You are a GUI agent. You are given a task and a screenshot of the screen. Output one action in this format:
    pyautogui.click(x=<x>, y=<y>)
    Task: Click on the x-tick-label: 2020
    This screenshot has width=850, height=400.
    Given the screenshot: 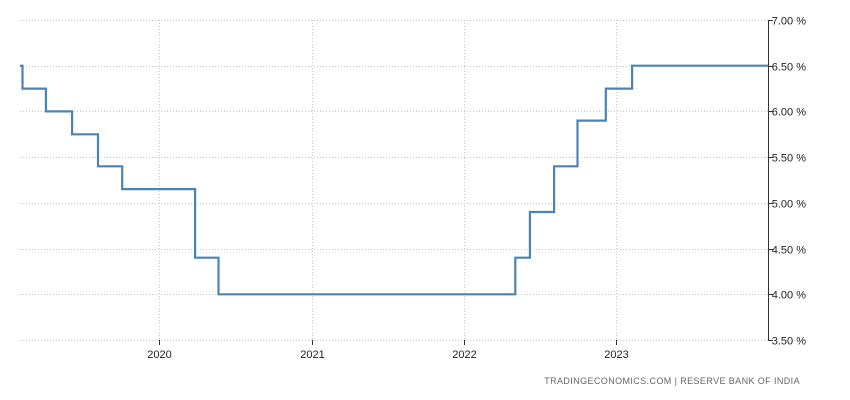 What is the action you would take?
    pyautogui.click(x=159, y=355)
    